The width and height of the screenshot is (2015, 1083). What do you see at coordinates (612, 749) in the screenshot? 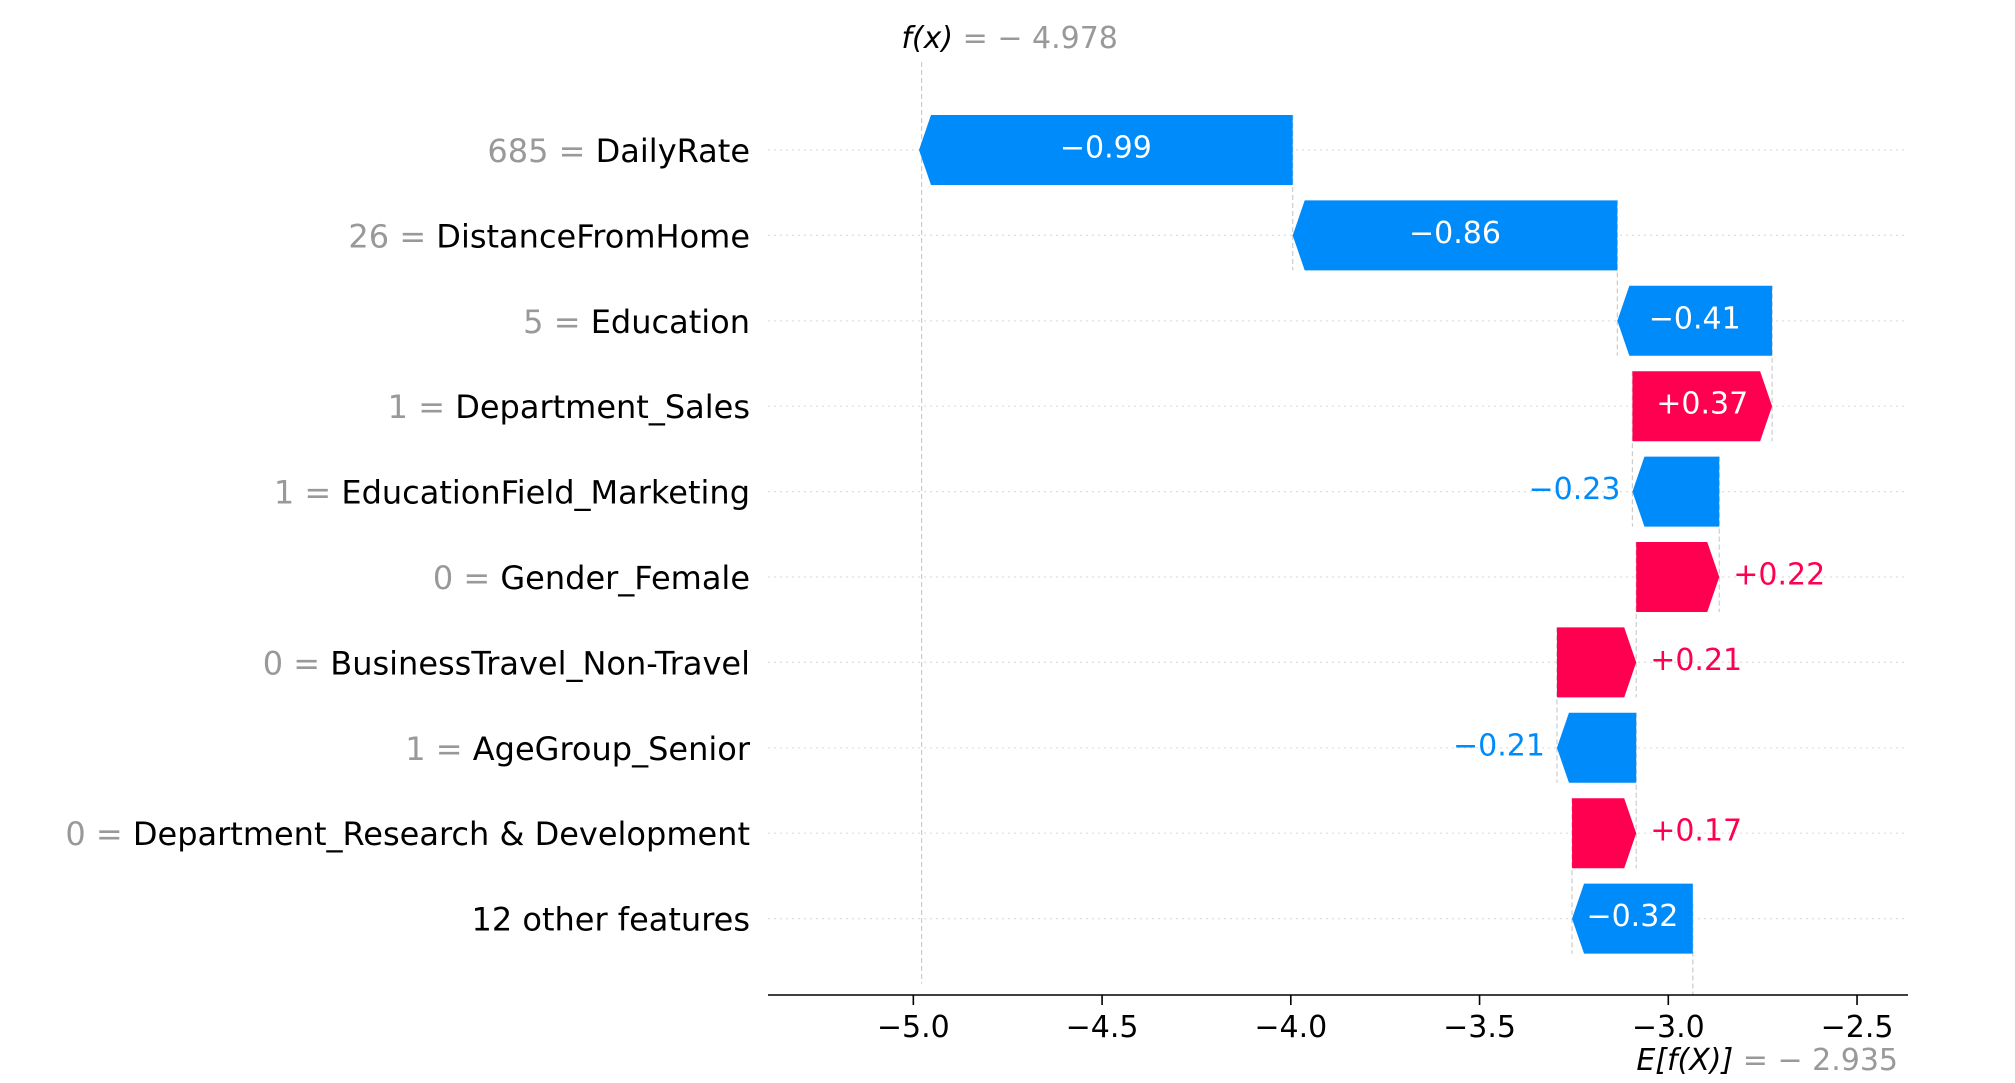
I see `feature-name: AgeGroup_Senior` at bounding box center [612, 749].